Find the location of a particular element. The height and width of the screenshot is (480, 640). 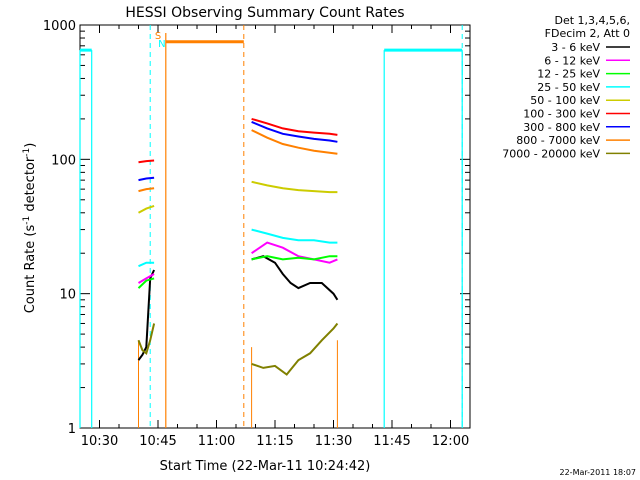

marker-s: S is located at coordinates (158, 36).